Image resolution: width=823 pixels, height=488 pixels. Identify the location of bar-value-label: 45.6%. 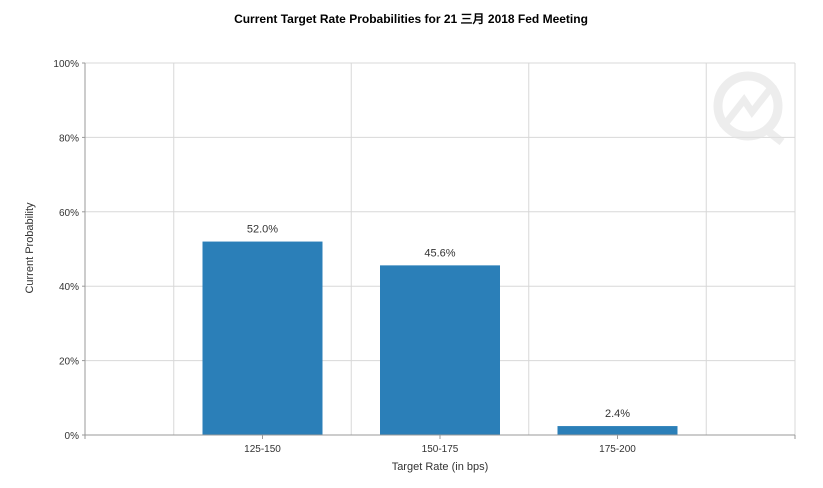
(439, 253).